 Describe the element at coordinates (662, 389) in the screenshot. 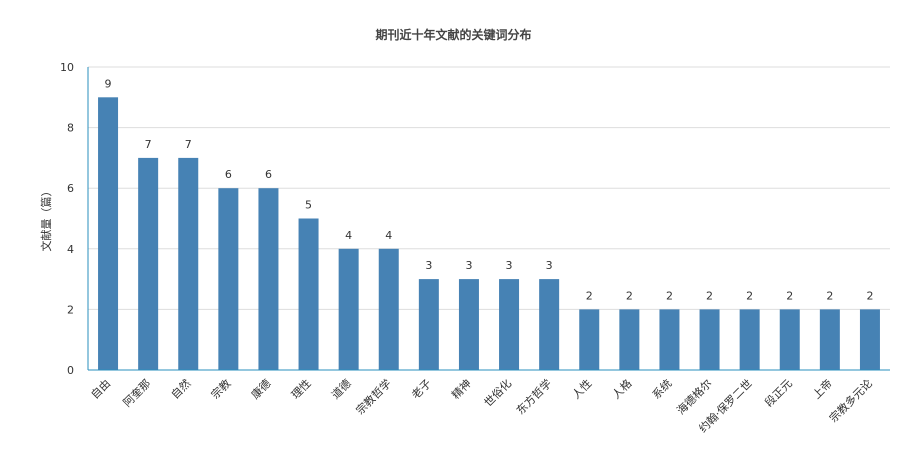

I see `x-tick-label: 系统` at that location.